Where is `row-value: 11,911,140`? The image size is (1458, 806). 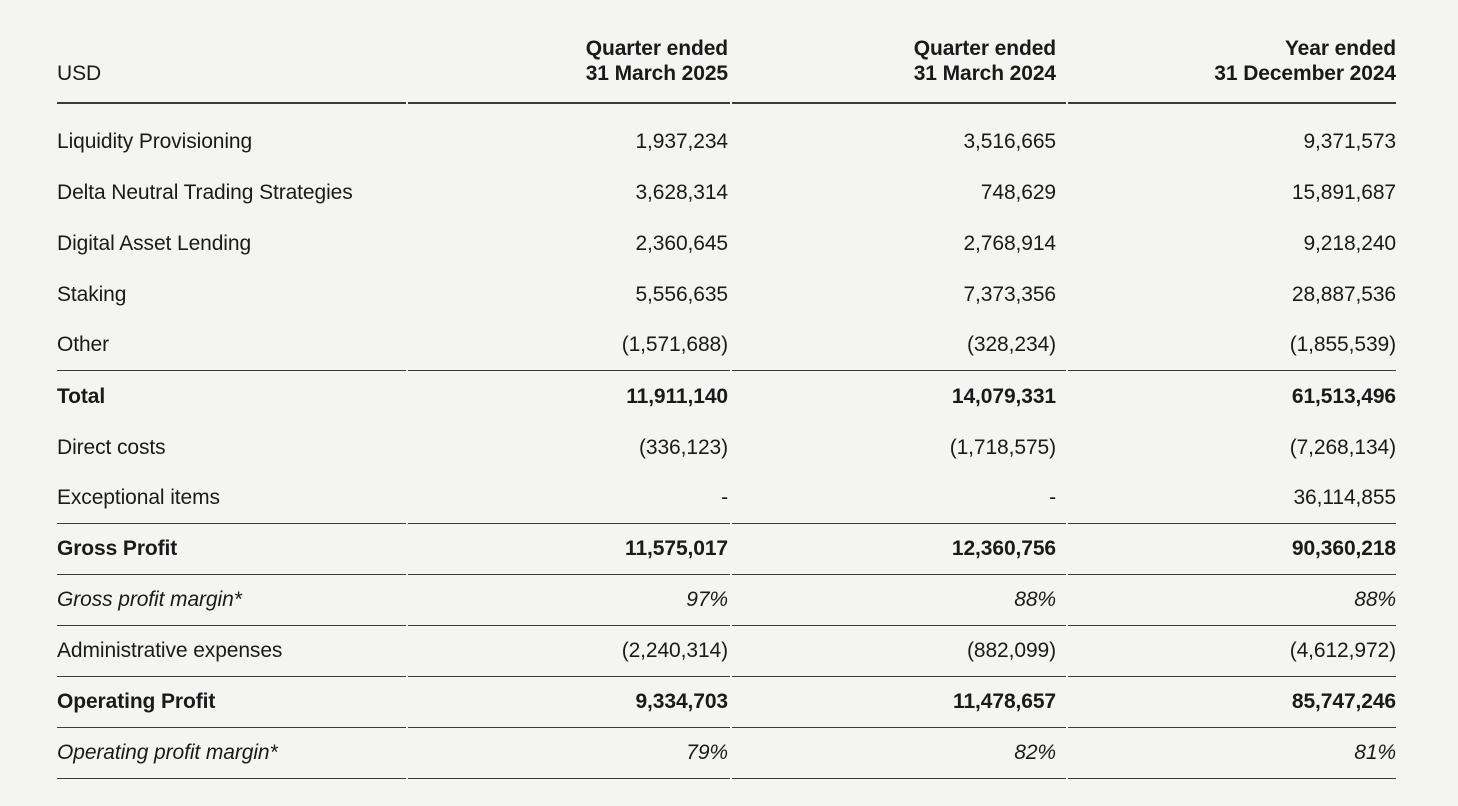
row-value: 11,911,140 is located at coordinates (677, 396).